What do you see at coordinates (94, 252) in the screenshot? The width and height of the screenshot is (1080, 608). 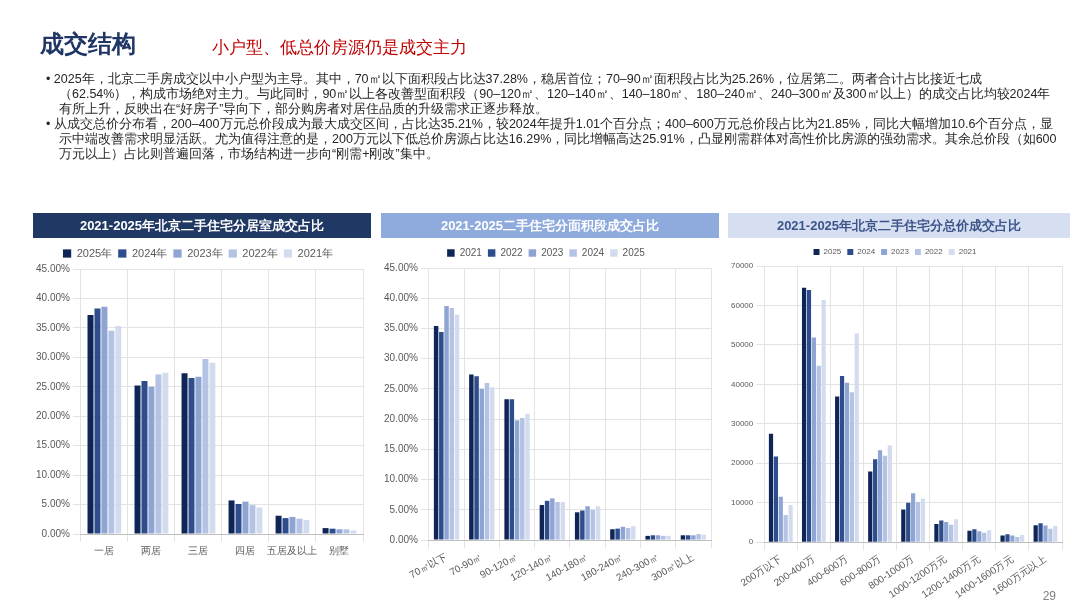 I see `legend-label: 2025年` at bounding box center [94, 252].